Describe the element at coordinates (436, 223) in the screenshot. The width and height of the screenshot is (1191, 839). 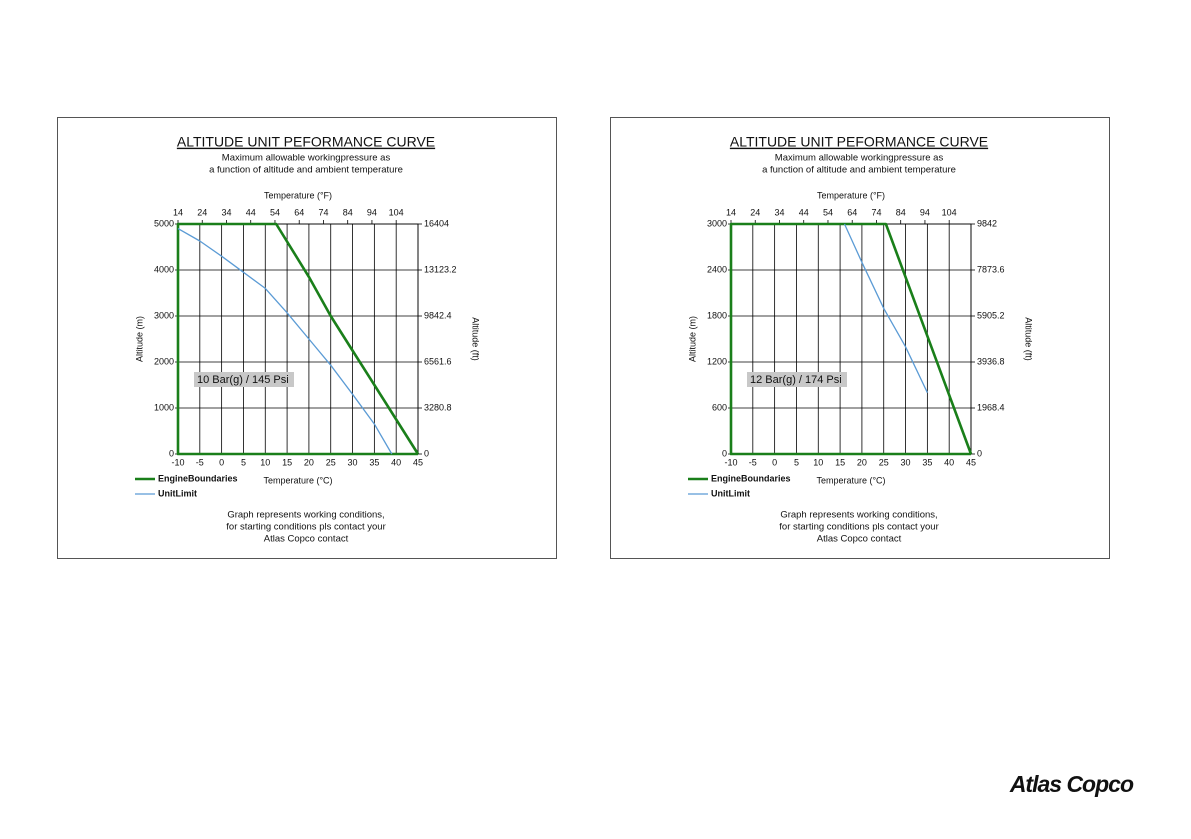
I see `y2-tick-label: 16404` at that location.